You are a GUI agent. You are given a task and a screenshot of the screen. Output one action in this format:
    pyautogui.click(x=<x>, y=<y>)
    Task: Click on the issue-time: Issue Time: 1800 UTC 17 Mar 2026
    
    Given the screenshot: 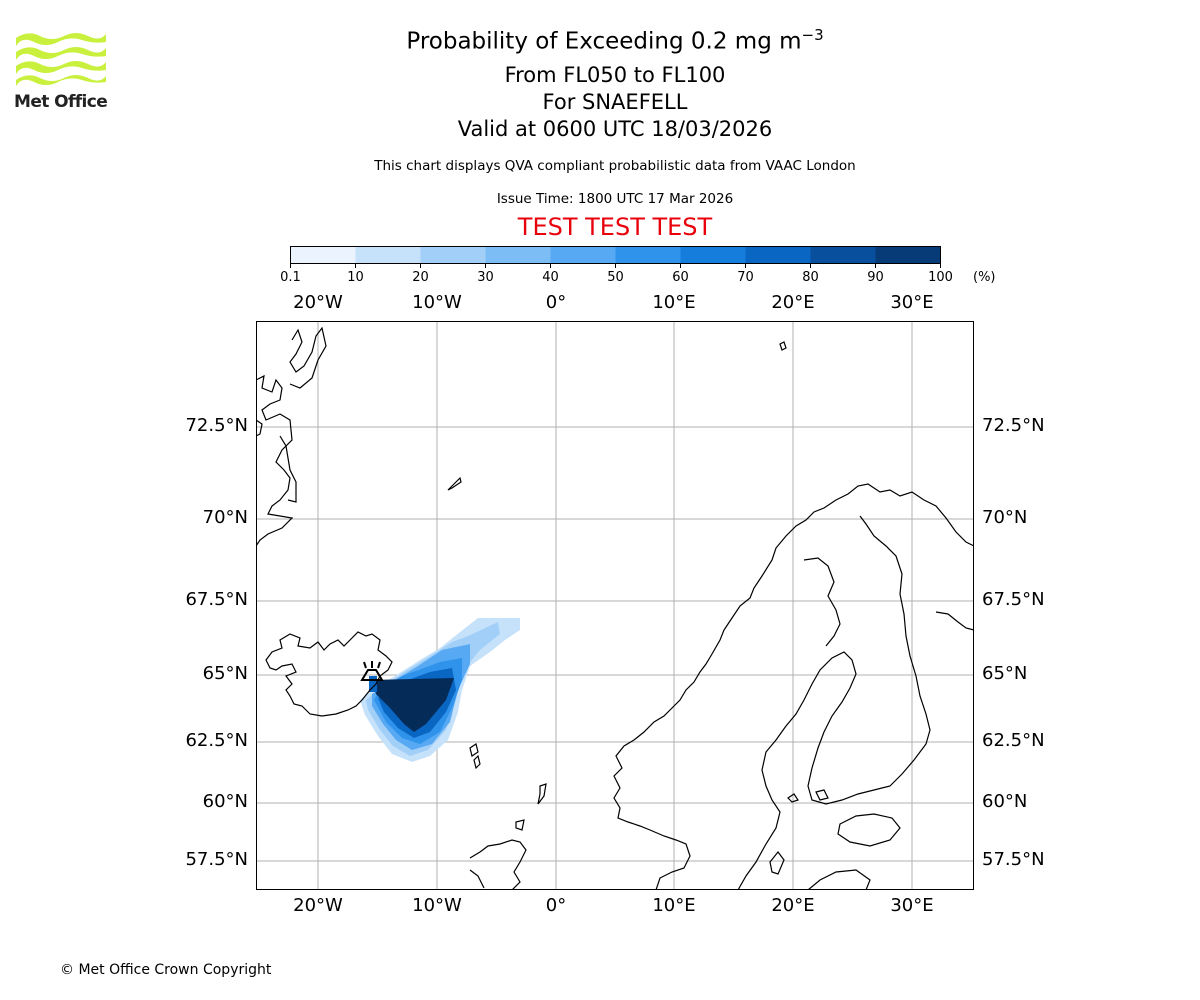 What is the action you would take?
    pyautogui.click(x=615, y=199)
    